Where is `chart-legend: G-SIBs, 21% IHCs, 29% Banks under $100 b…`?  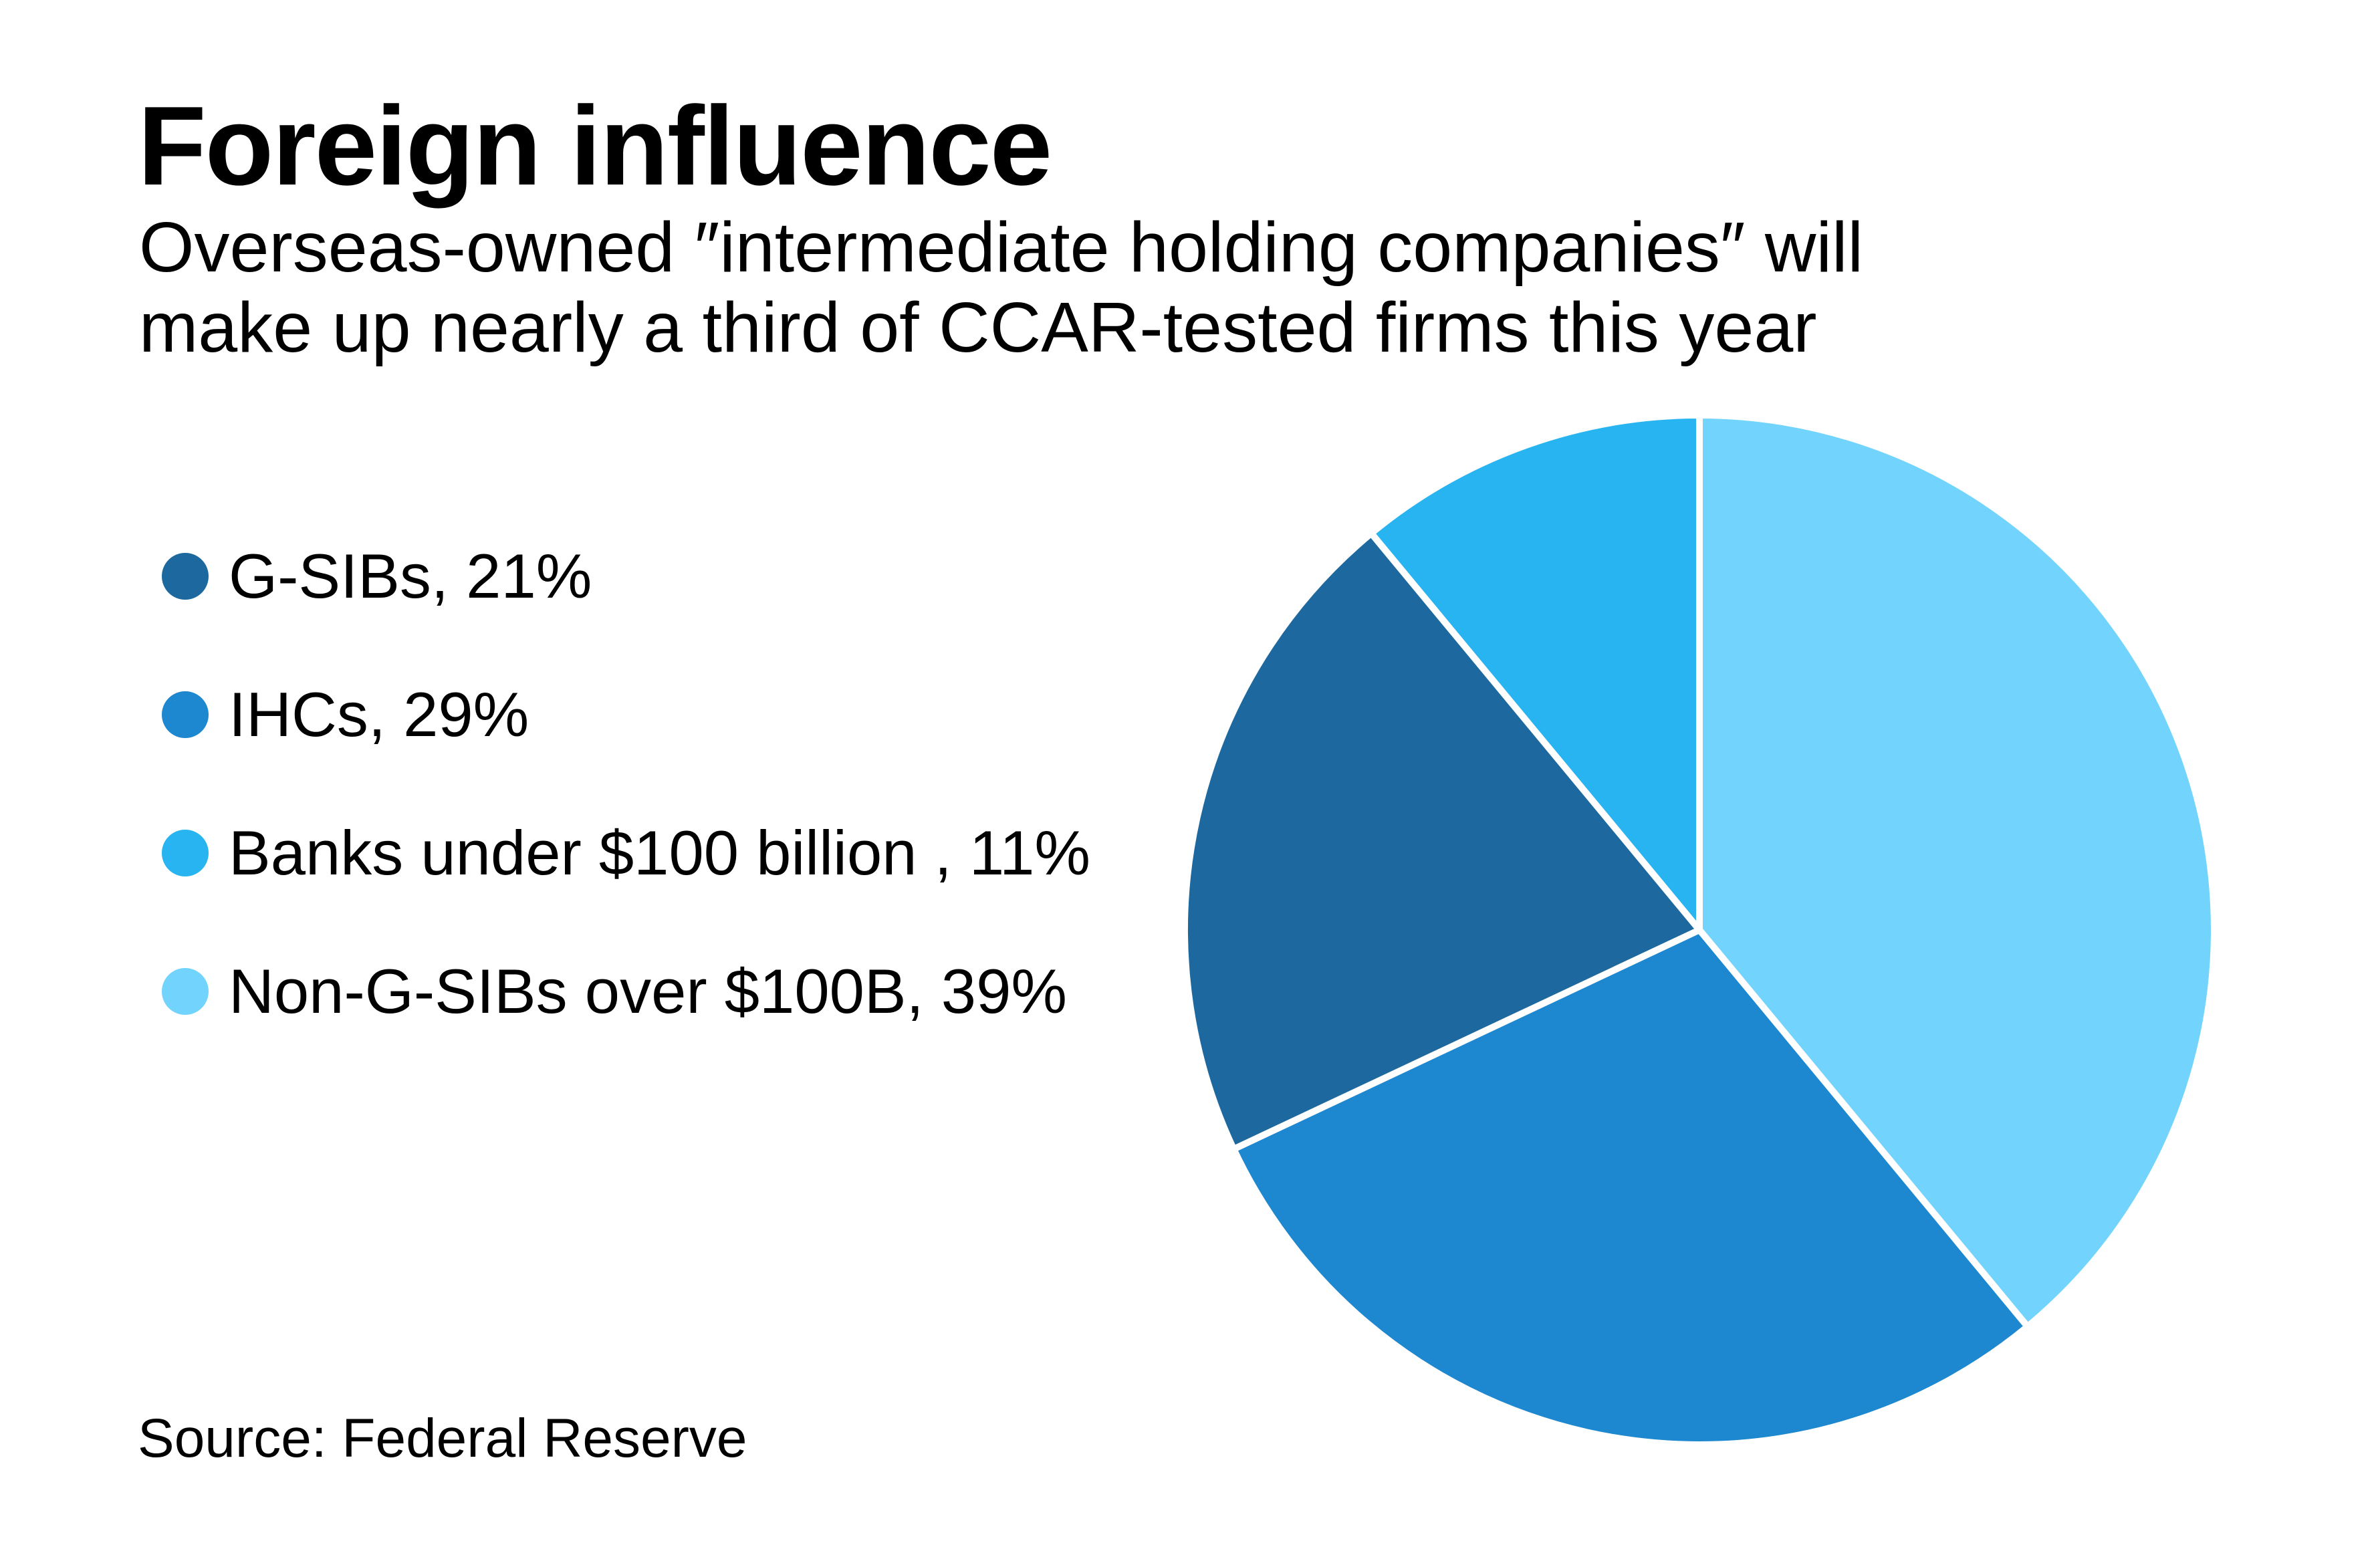 chart-legend: G-SIBs, 21% IHCs, 29% Banks under $100 b… is located at coordinates (626, 818).